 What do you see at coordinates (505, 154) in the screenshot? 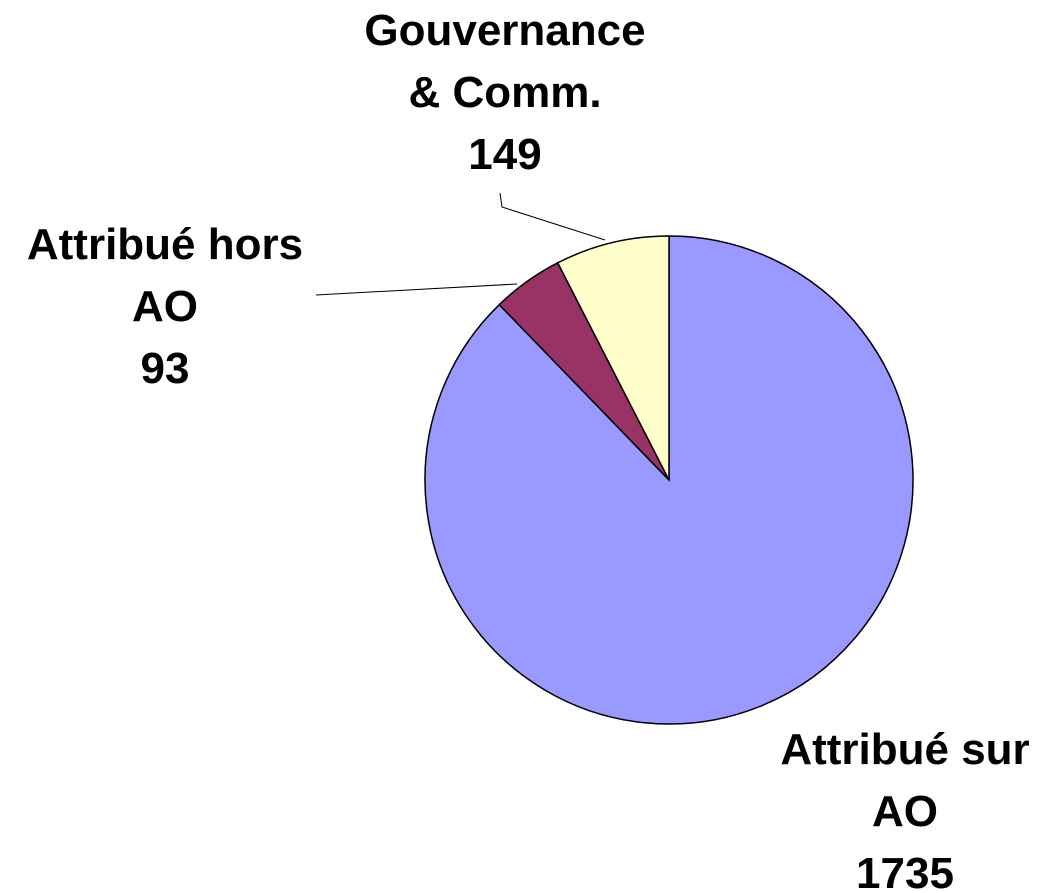
I see `value-label: 149` at bounding box center [505, 154].